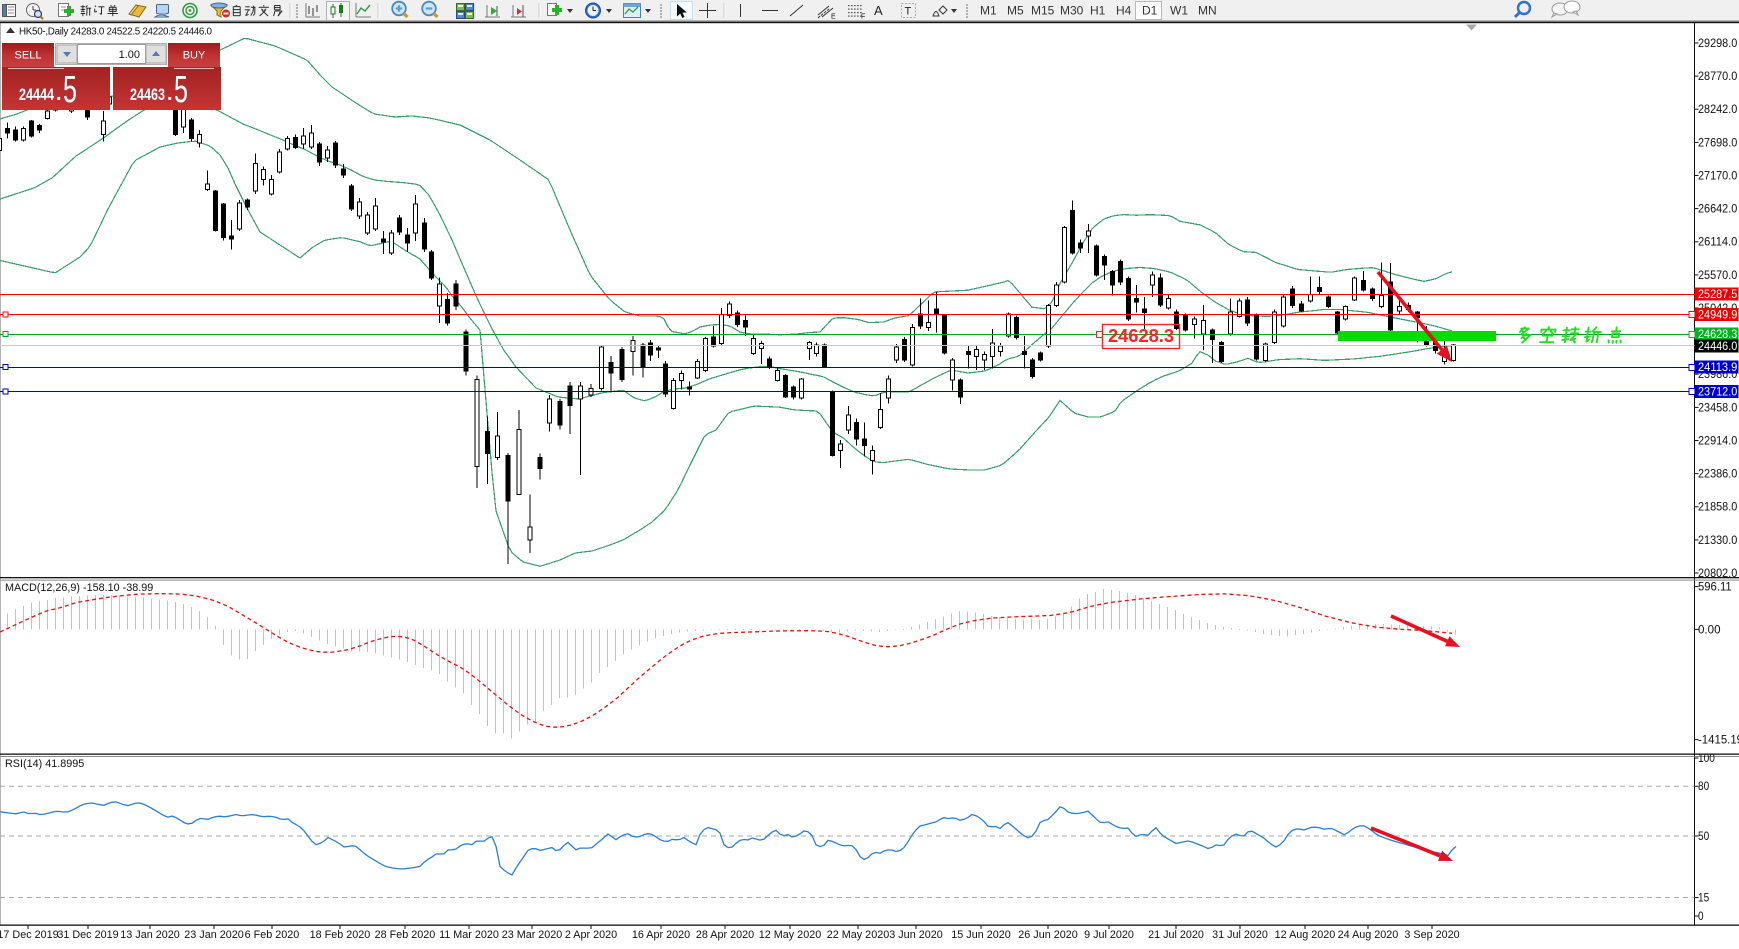  I want to click on svg-text: 28 Feb 2020, so click(405, 935).